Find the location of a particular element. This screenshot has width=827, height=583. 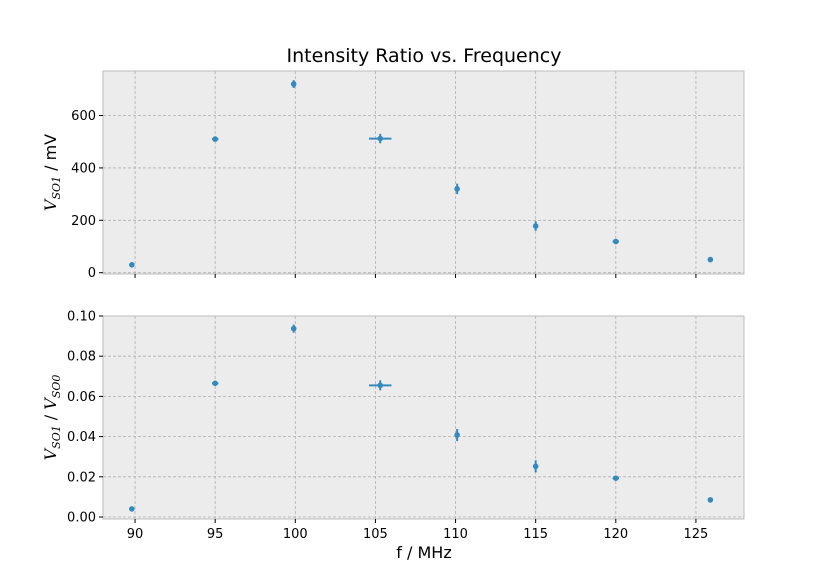

top-y-axis-label: VSO1 / mV is located at coordinates (52, 172).